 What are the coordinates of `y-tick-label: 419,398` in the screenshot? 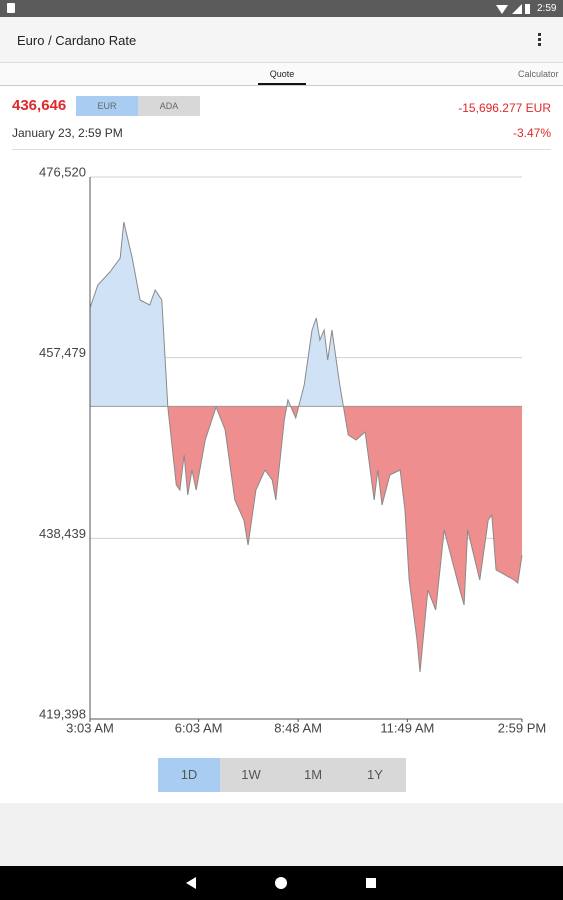 It's located at (62, 713).